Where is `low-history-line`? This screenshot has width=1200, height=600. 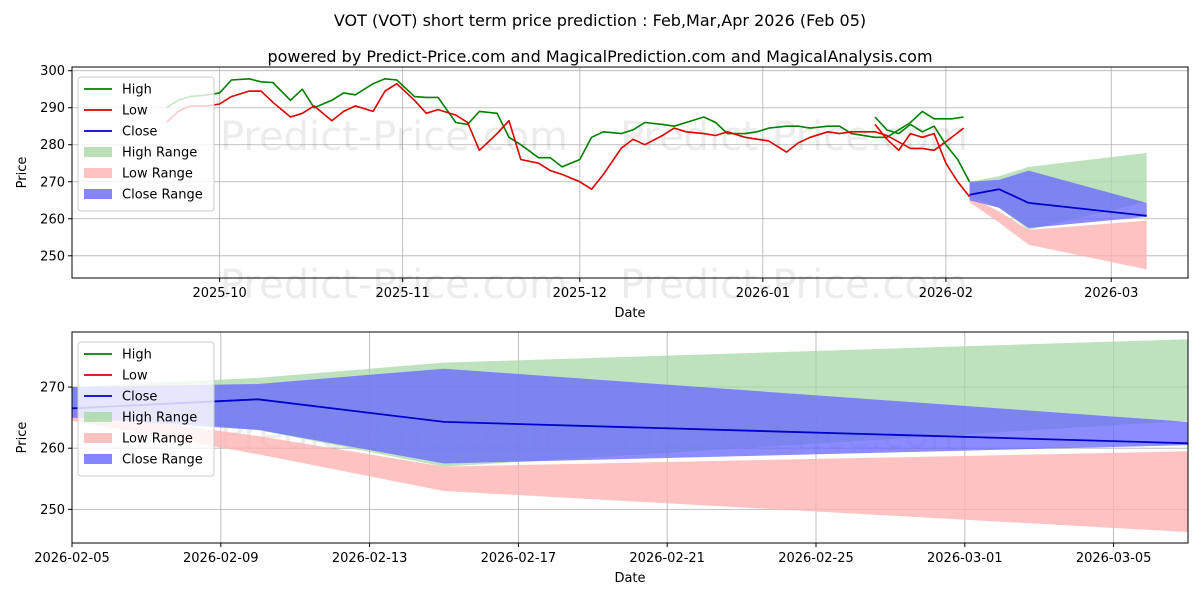
low-history-line is located at coordinates (565, 136).